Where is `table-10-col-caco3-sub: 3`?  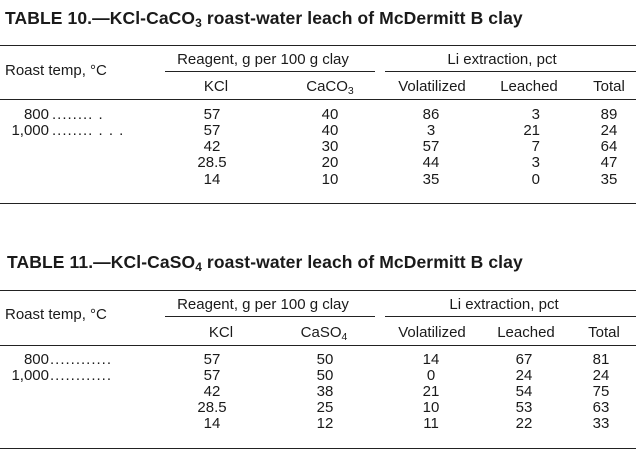
table-10-col-caco3-sub: 3 is located at coordinates (350, 91).